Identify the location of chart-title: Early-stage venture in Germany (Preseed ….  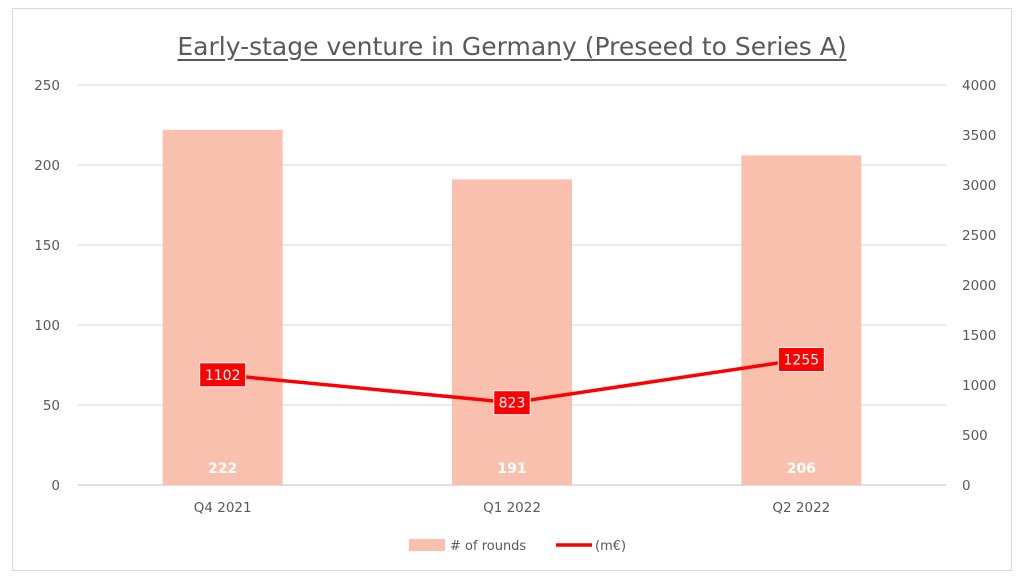
(512, 46).